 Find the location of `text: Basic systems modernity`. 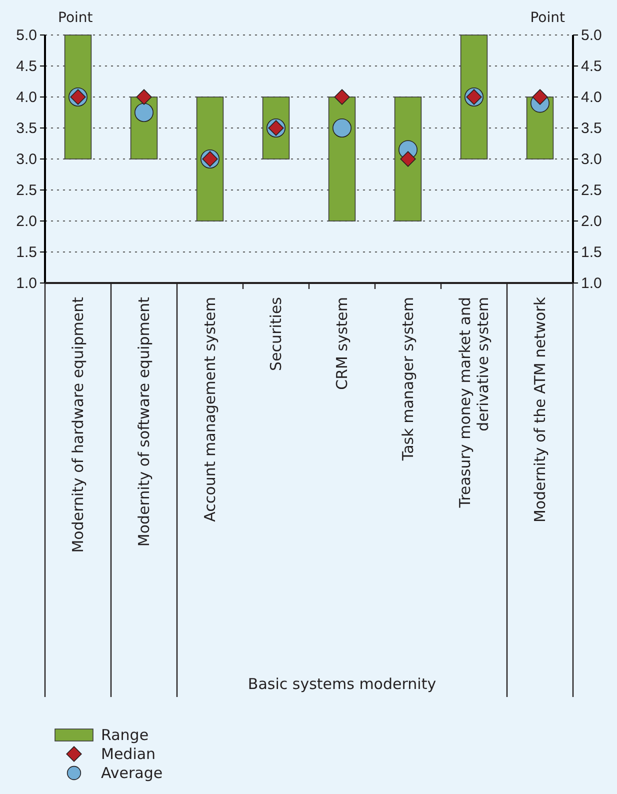

text: Basic systems modernity is located at coordinates (342, 684).